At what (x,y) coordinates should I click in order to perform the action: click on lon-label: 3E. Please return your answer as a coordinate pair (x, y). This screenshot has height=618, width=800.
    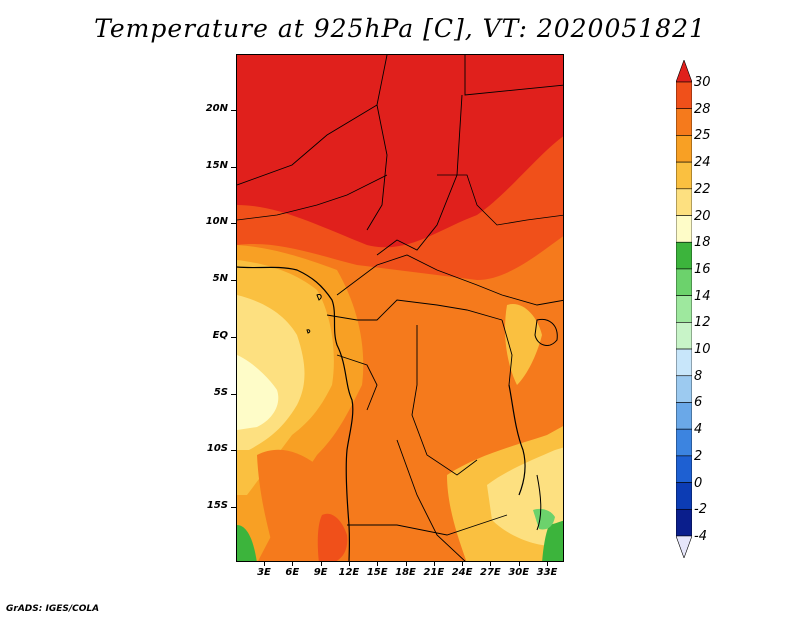
    Looking at the image, I should click on (264, 572).